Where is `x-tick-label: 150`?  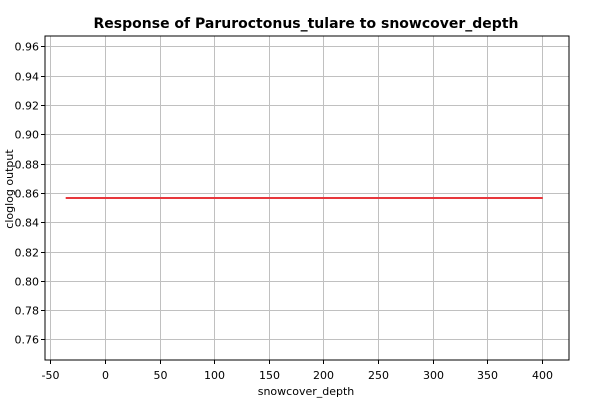 x-tick-label: 150 is located at coordinates (269, 375).